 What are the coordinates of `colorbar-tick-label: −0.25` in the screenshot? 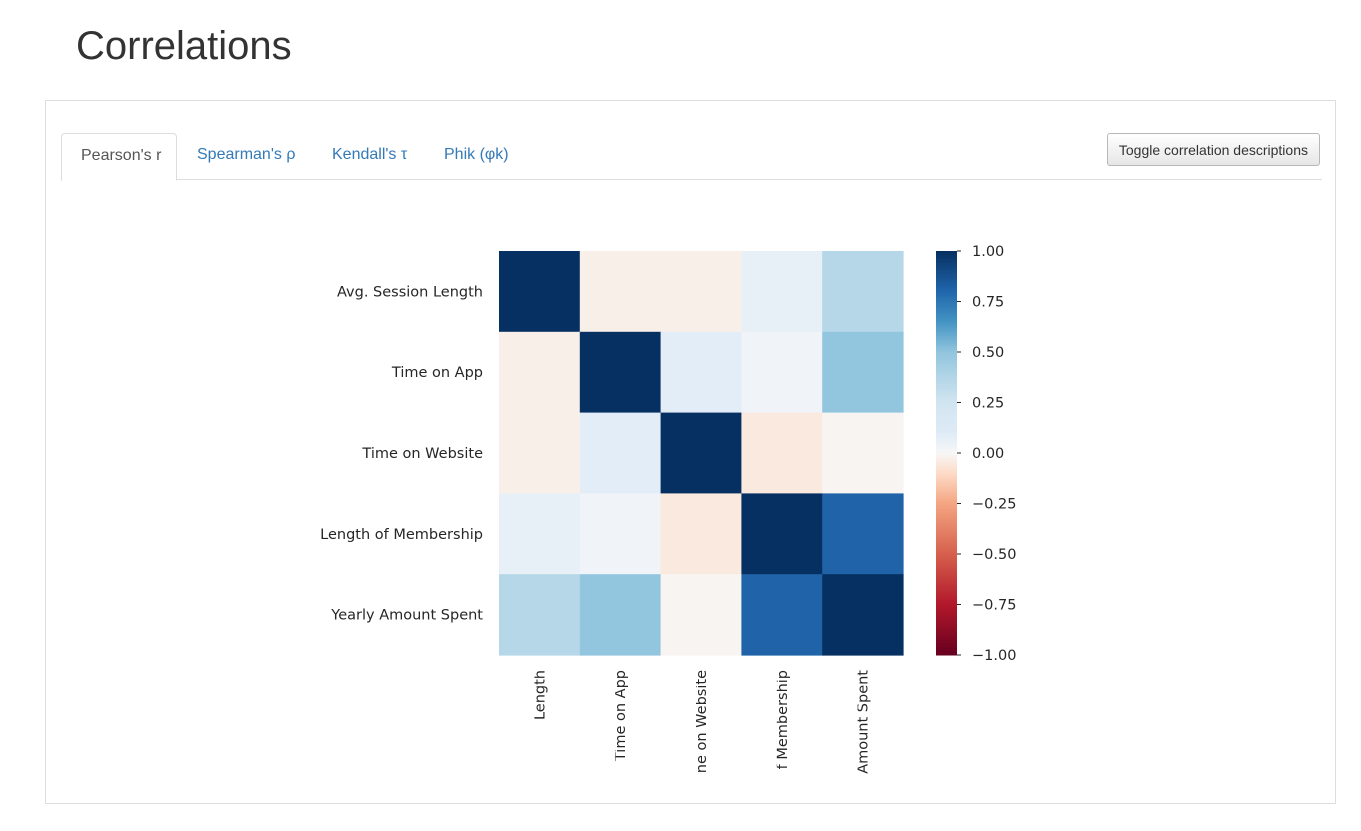 It's located at (994, 505).